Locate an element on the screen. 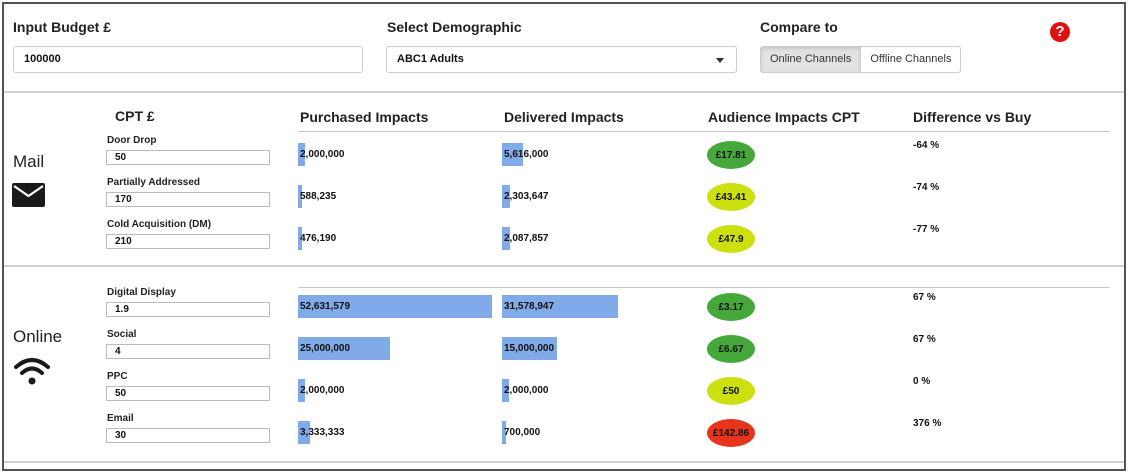 This screenshot has height=474, width=1129. demographic-selected-value: ABC1 Adults is located at coordinates (430, 59).